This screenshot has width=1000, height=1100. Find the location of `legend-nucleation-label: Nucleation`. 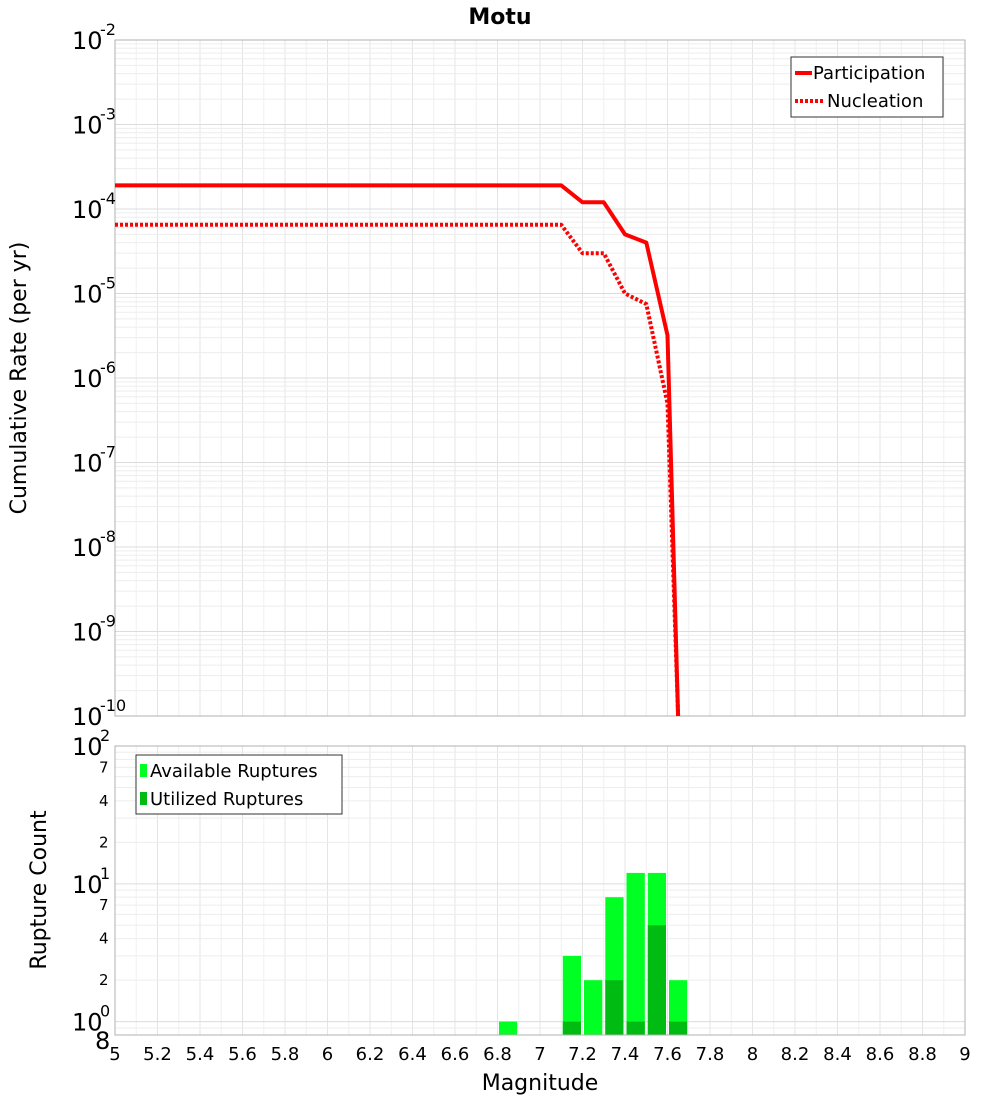

legend-nucleation-label: Nucleation is located at coordinates (875, 101).